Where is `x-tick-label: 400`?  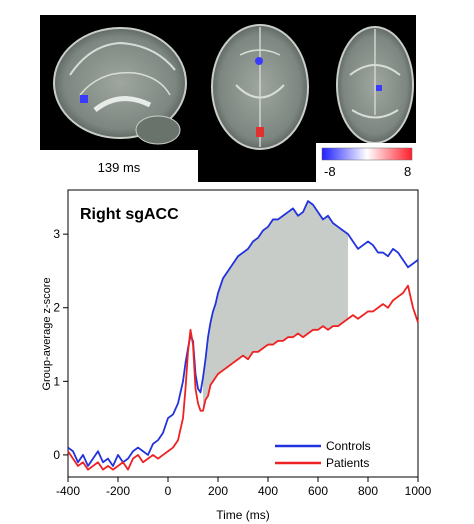
x-tick-label: 400 is located at coordinates (268, 491).